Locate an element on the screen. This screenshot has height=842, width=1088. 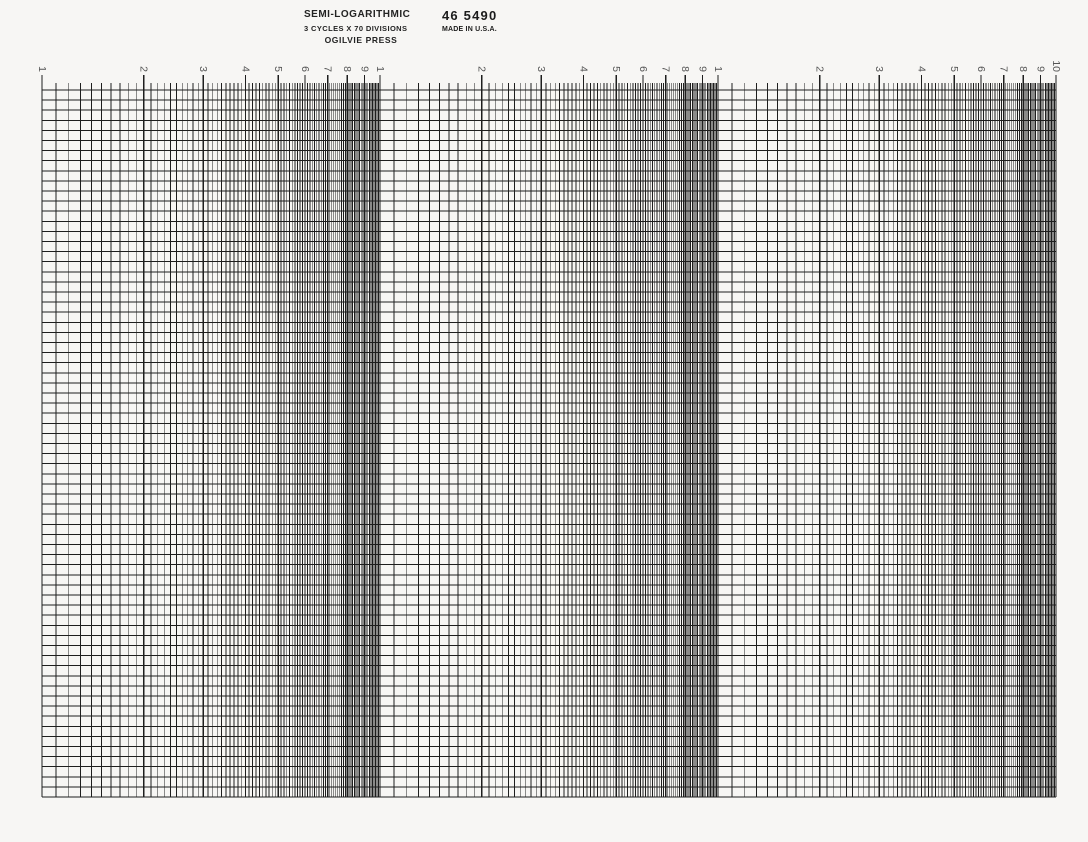
publisher-name: OGILVIE PRESS is located at coordinates (361, 40).